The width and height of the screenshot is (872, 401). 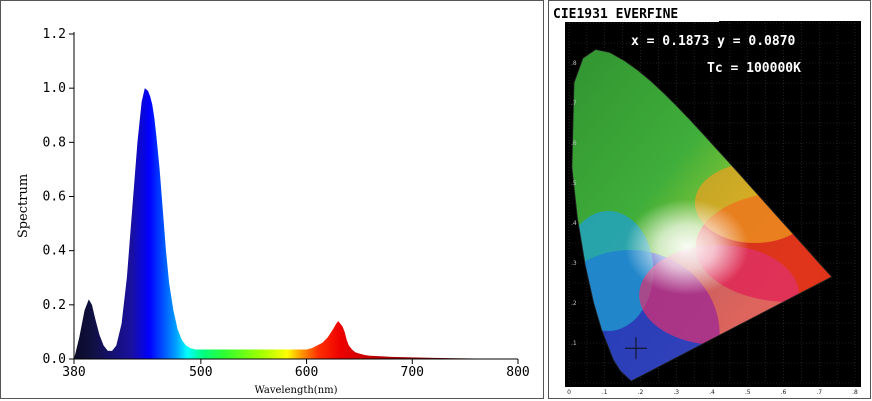 What do you see at coordinates (754, 68) in the screenshot?
I see `cie-color-temperature: Tc = 100000K` at bounding box center [754, 68].